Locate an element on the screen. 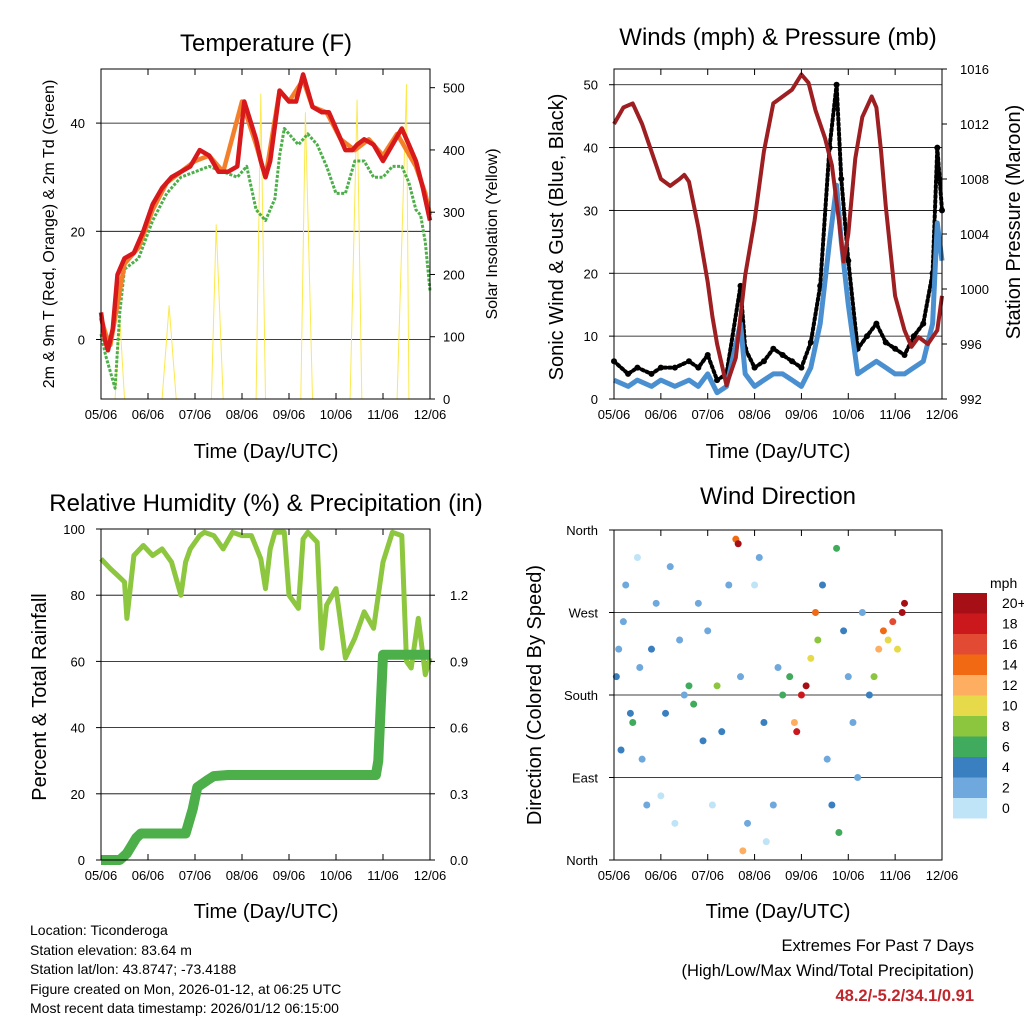  humidity-xticks: 05/06 06/06 07/06 08/06 09/06 10/06 11/06 12/06 is located at coordinates (265, 706).